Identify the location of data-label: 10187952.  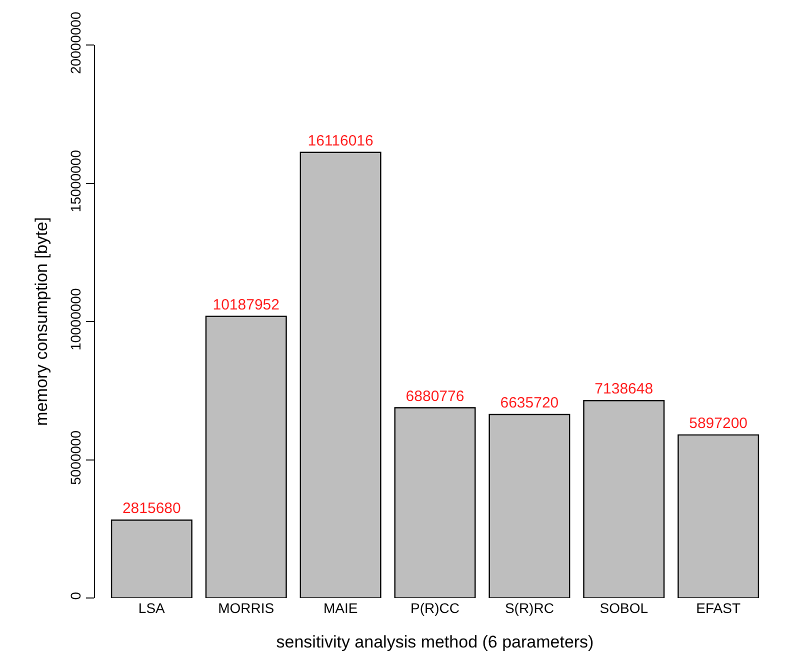
(246, 305).